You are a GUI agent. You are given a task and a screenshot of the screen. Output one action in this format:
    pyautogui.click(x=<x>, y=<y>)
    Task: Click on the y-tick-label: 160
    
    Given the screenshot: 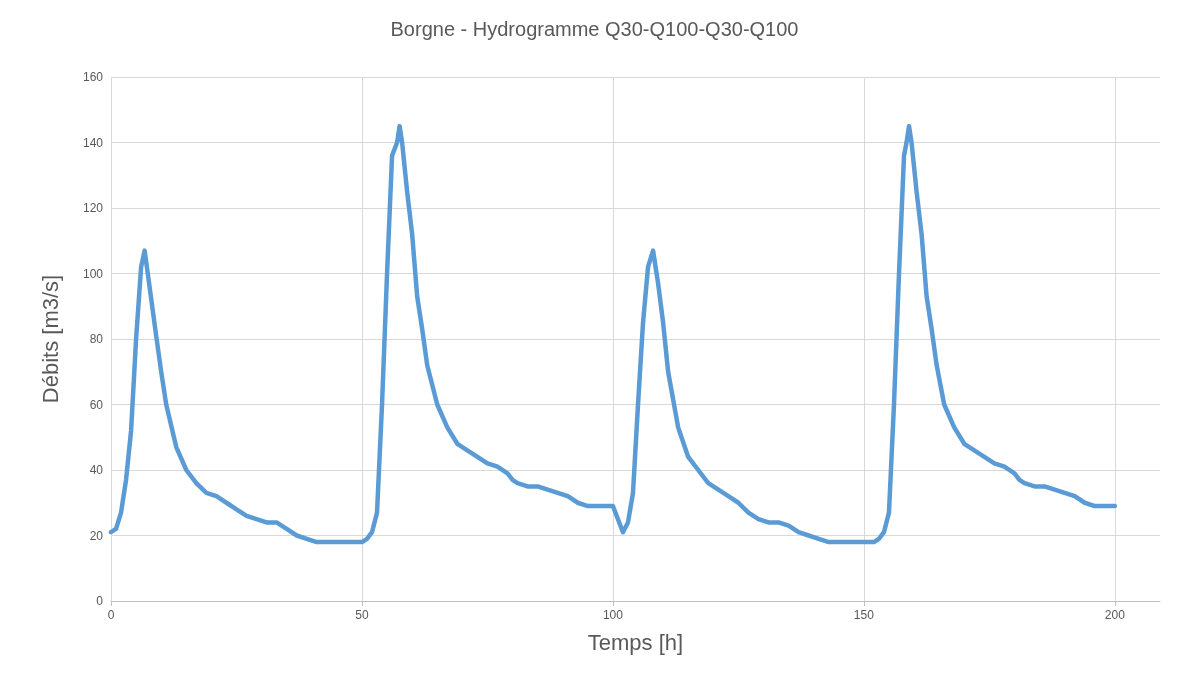 What is the action you would take?
    pyautogui.click(x=93, y=77)
    